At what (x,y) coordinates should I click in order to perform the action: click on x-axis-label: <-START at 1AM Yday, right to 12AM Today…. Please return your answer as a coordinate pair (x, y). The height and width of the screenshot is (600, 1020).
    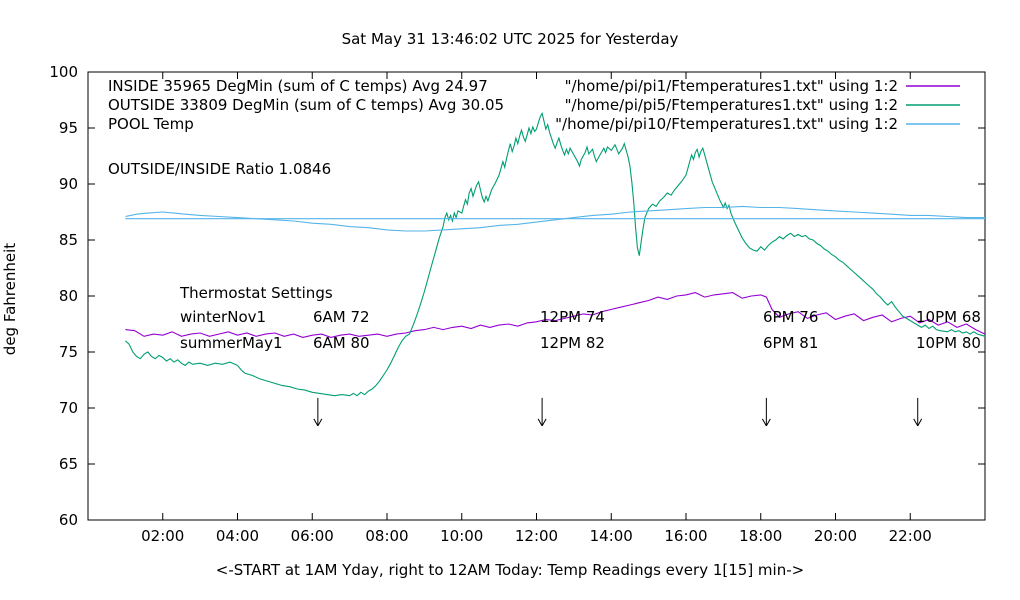
    Looking at the image, I should click on (510, 570).